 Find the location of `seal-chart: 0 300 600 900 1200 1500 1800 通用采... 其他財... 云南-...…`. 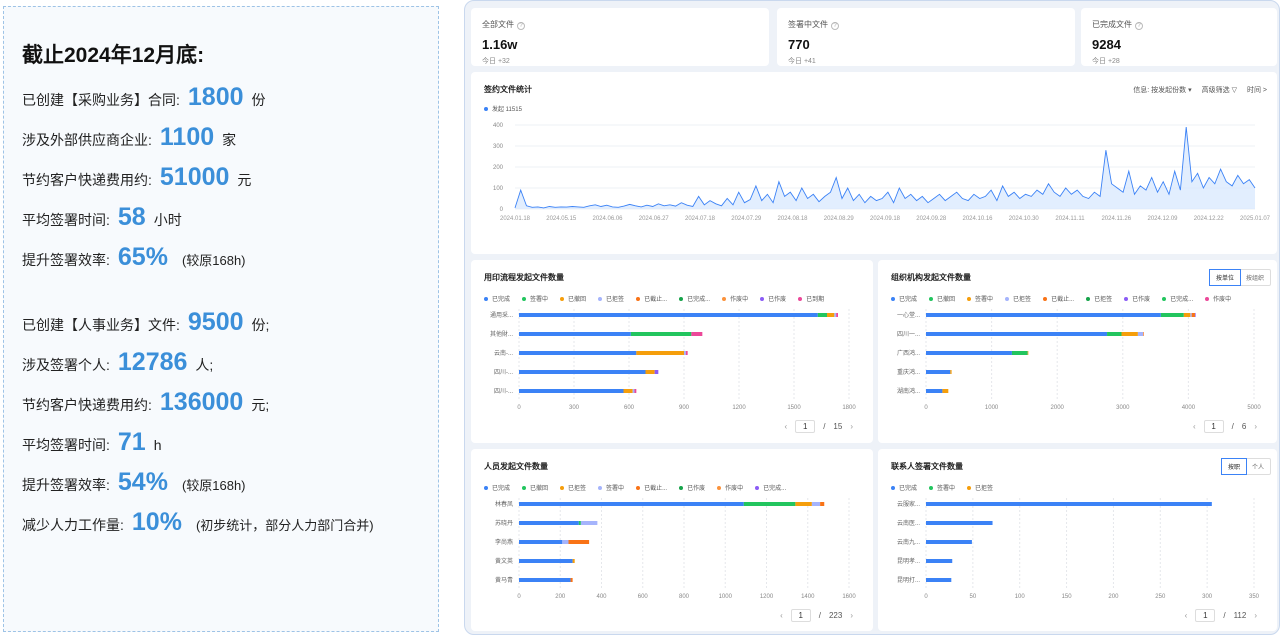

seal-chart: 0 300 600 900 1200 1500 1800 通用采... 其他財... 云南-...… is located at coordinates (672, 351).